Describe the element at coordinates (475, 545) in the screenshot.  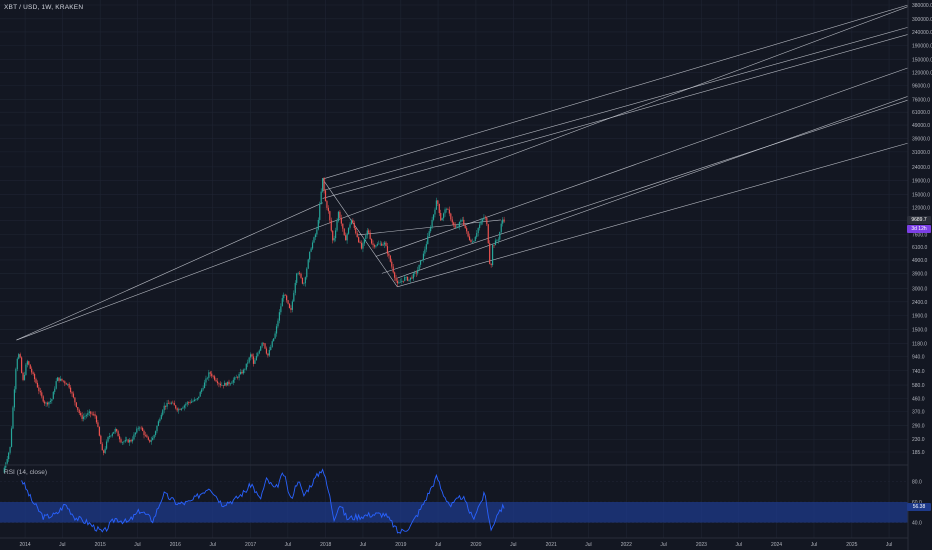
I see `time-tick-label: 2020` at that location.